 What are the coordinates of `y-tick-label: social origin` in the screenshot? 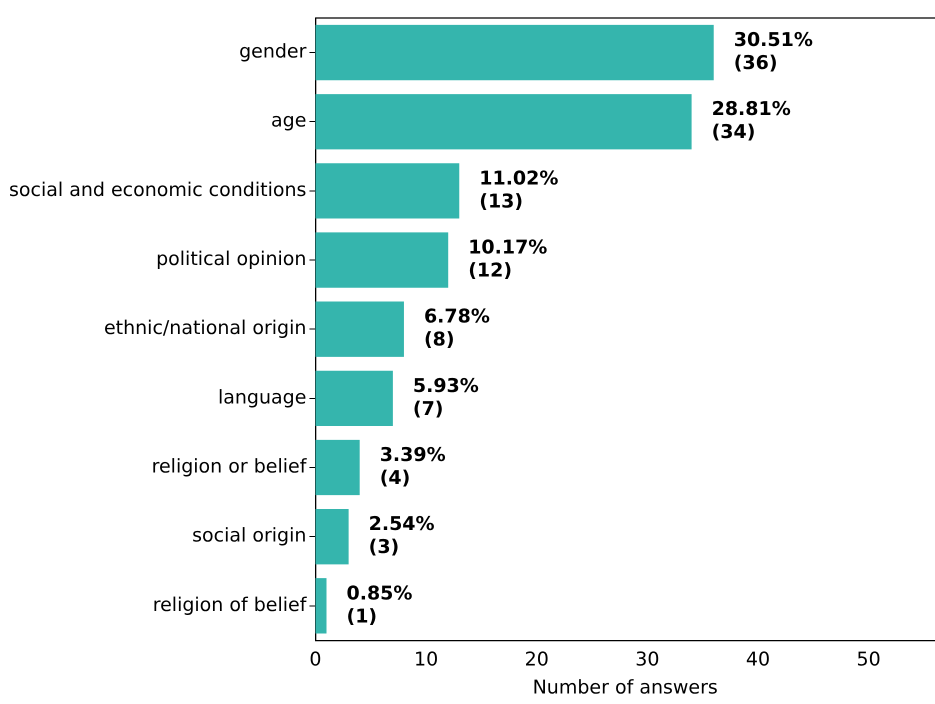 It's located at (249, 535).